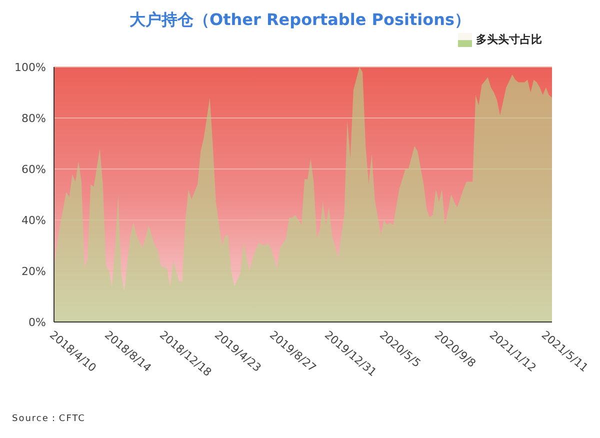 The image size is (600, 438). What do you see at coordinates (34, 271) in the screenshot?
I see `y-tick-label: 20%` at bounding box center [34, 271].